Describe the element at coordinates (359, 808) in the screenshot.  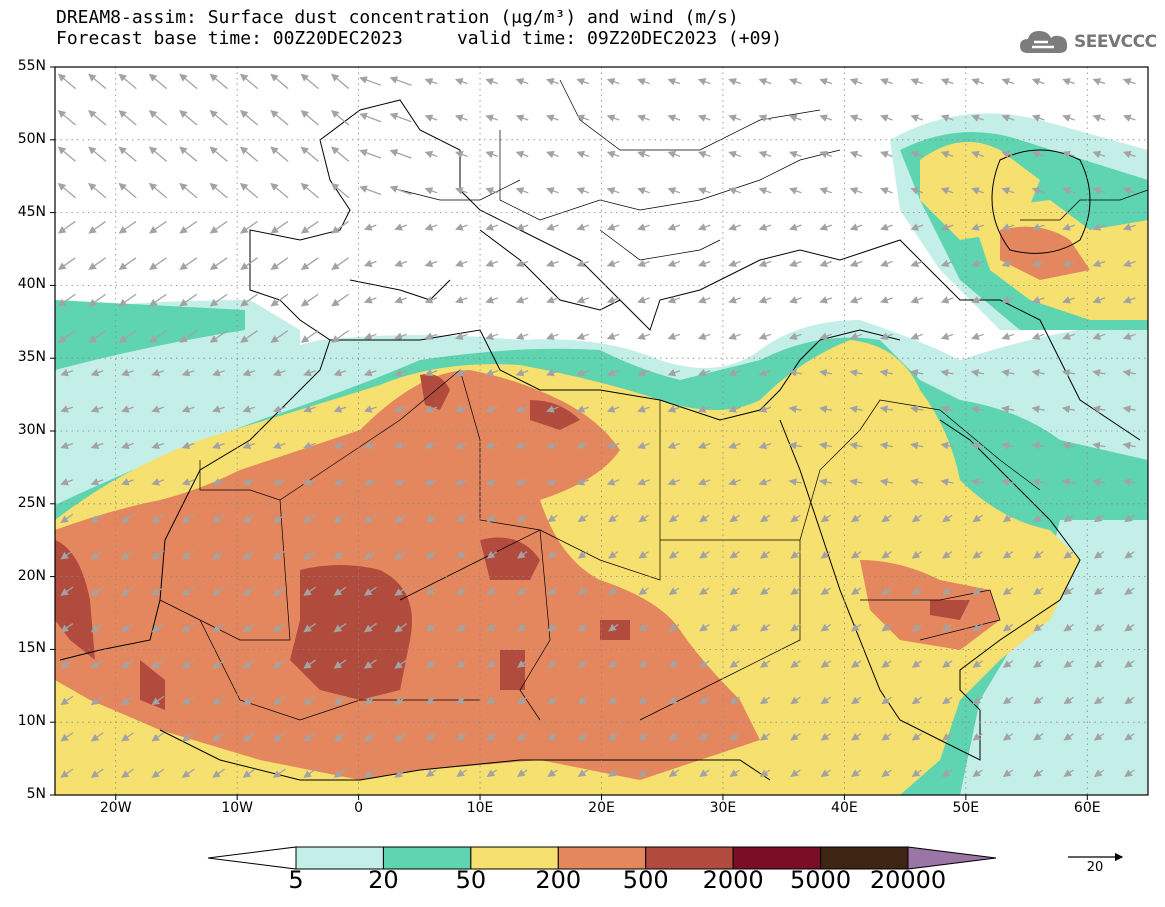
I see `lon-label: 0` at that location.